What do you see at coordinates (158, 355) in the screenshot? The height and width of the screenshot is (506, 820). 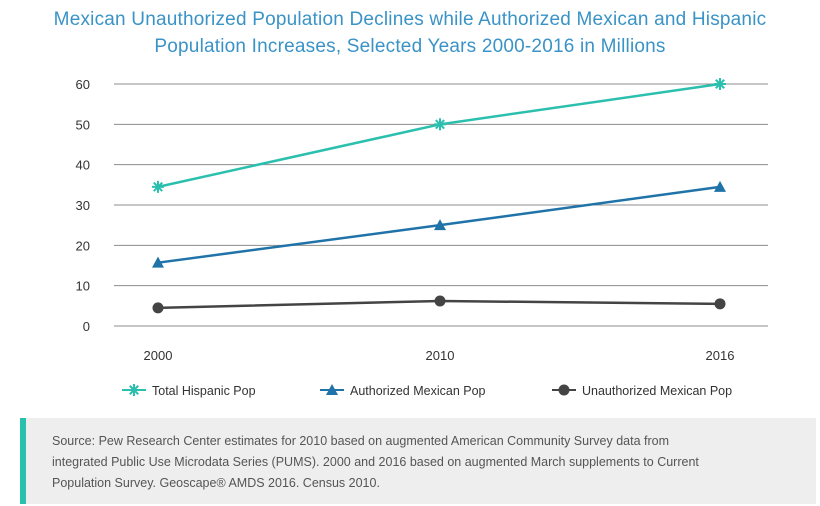 I see `x-tick-label: 2000` at bounding box center [158, 355].